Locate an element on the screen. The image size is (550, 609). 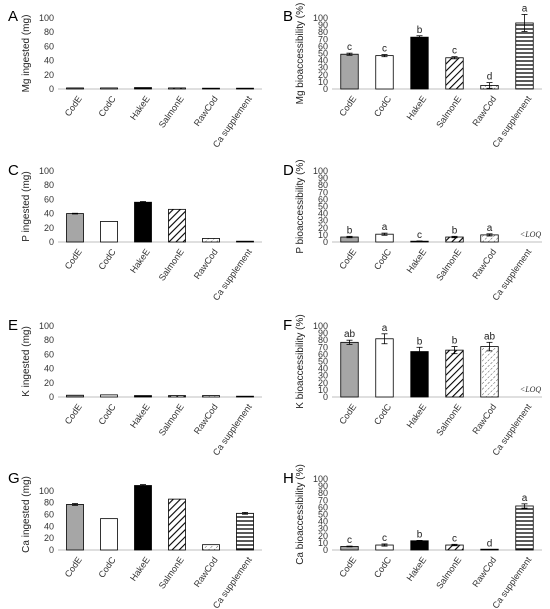
significance-letter: b is located at coordinates (455, 230).